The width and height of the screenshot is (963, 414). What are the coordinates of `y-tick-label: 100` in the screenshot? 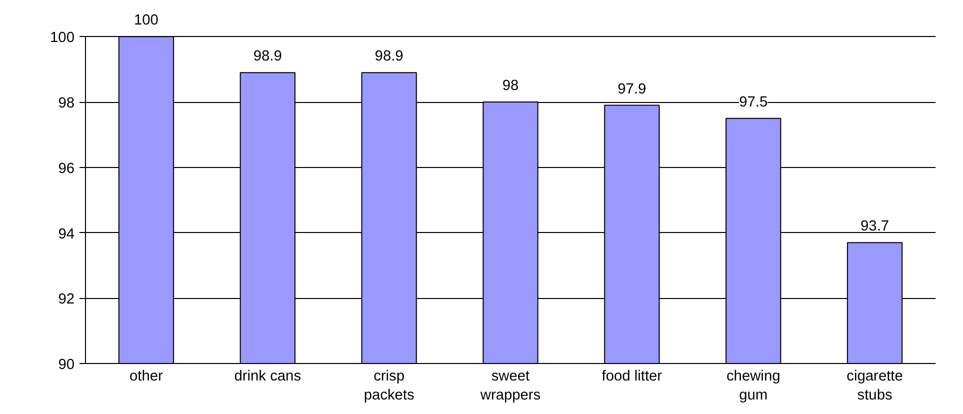 It's located at (62, 38).